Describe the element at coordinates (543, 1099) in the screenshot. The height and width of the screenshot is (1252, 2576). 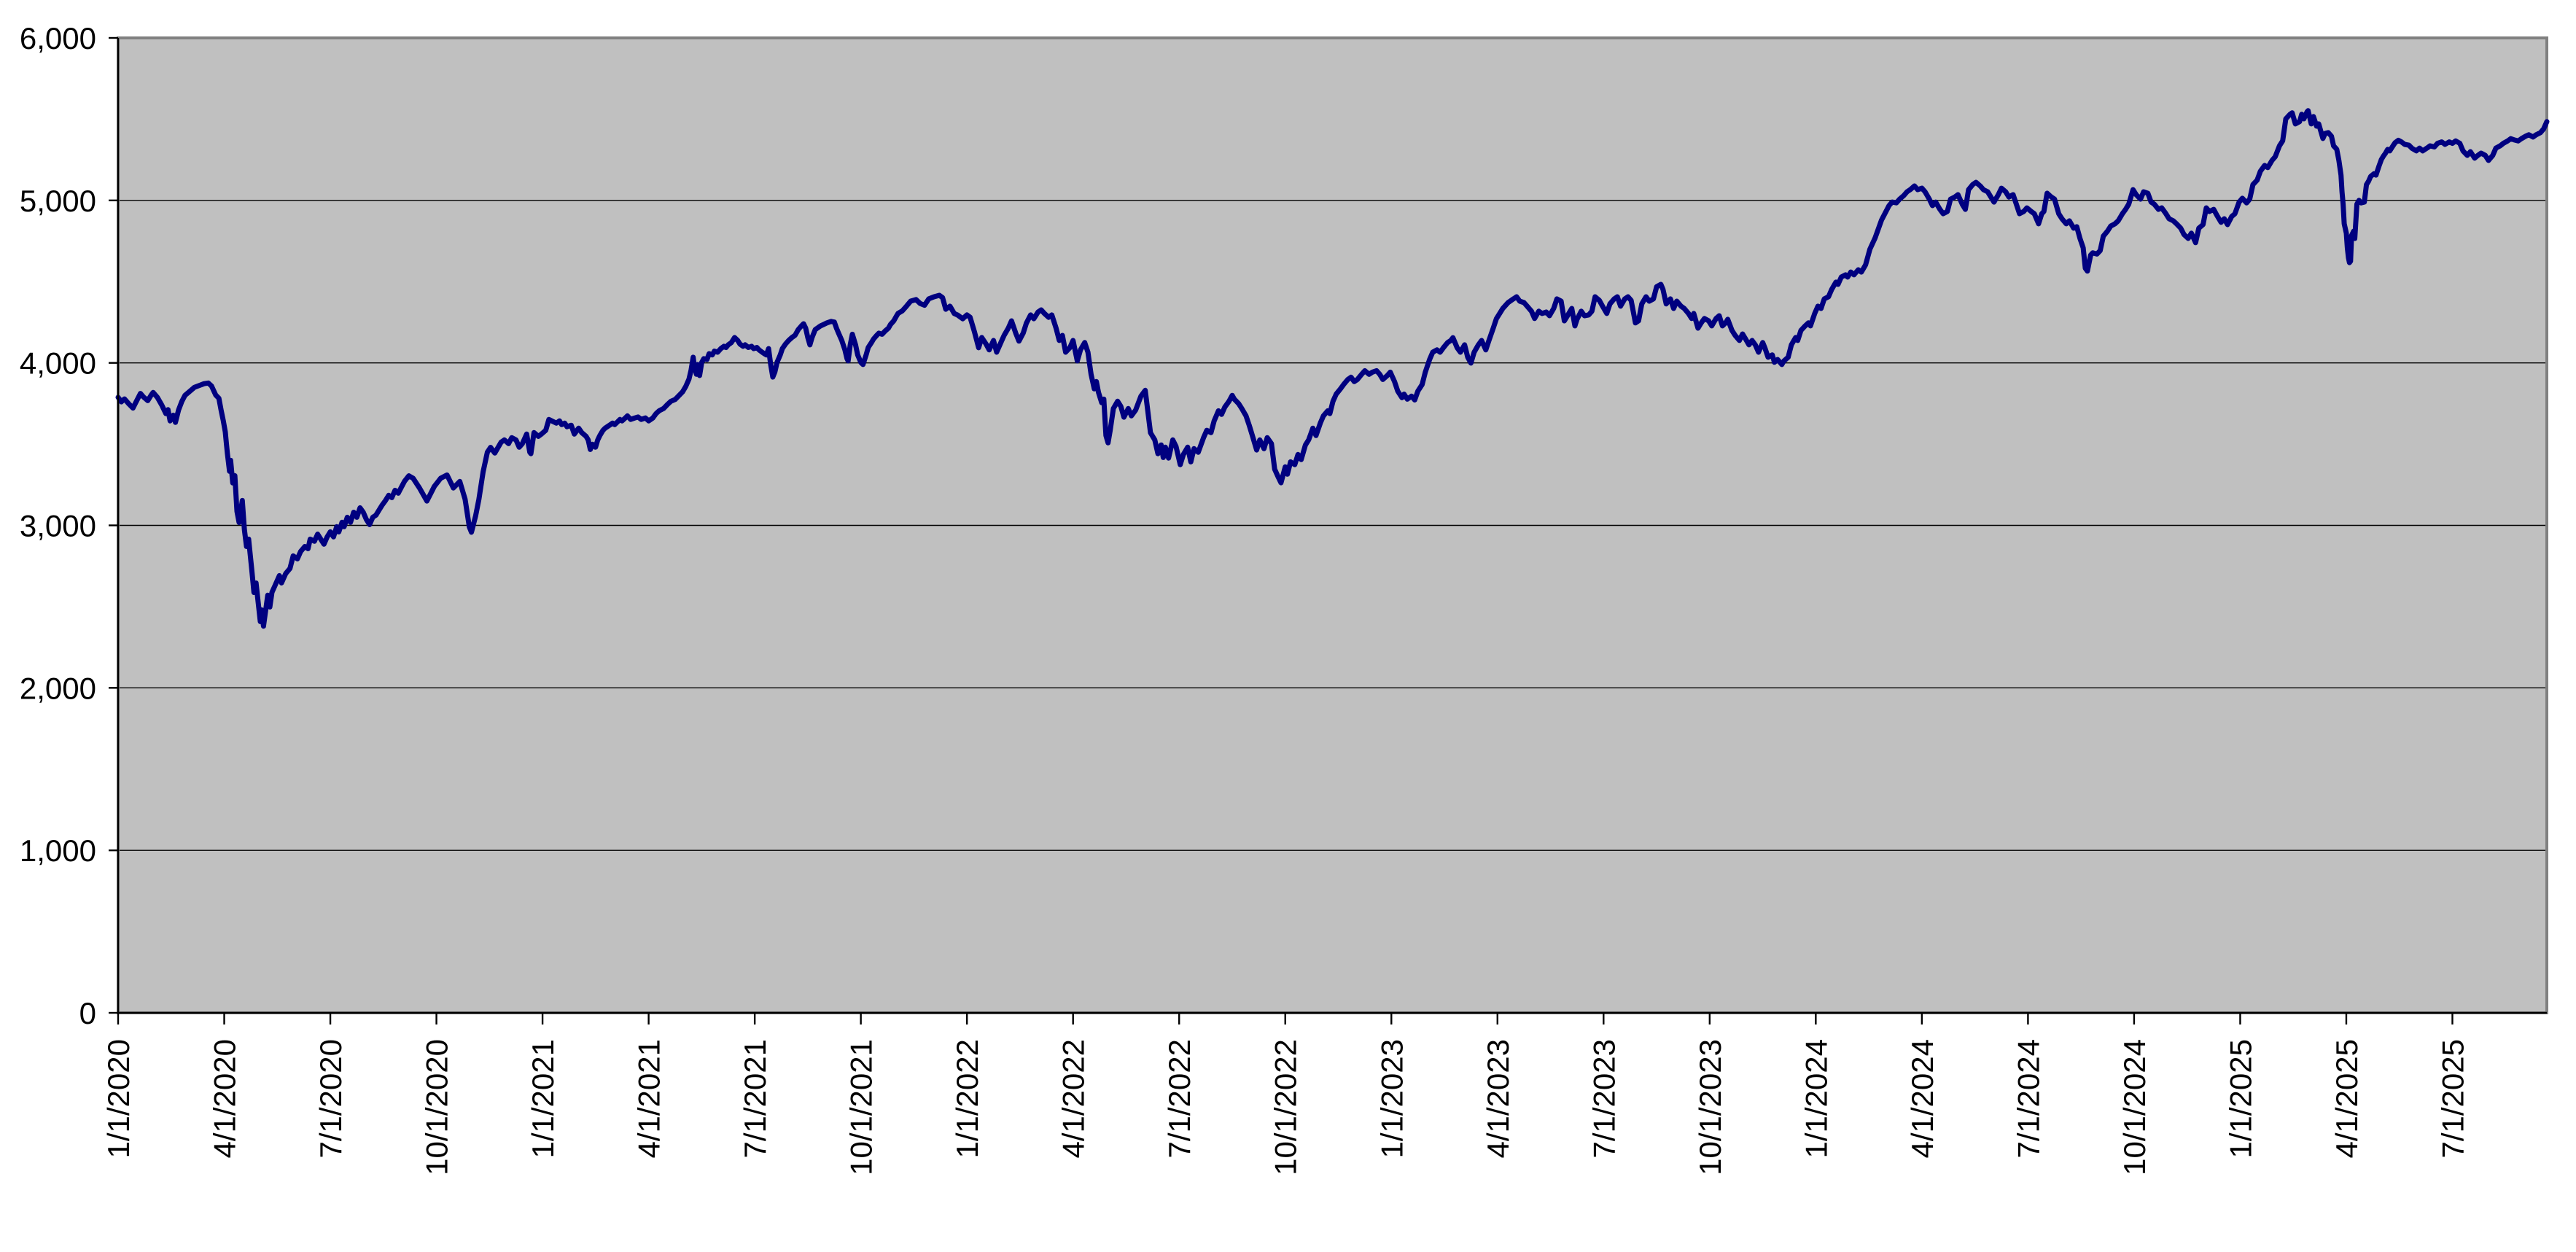
I see `x-tick-label: 1/1/2021` at that location.